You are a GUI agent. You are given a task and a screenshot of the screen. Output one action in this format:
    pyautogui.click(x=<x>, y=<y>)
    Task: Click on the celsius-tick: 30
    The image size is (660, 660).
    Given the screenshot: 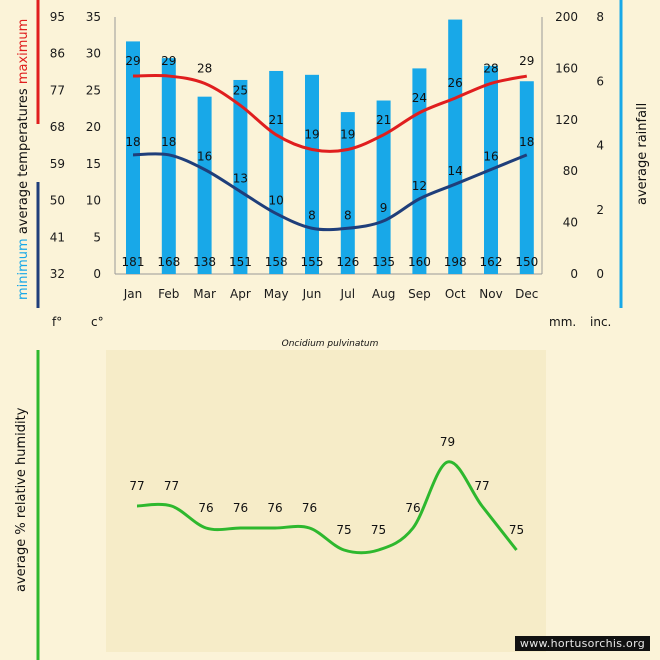 What is the action you would take?
    pyautogui.click(x=93, y=54)
    